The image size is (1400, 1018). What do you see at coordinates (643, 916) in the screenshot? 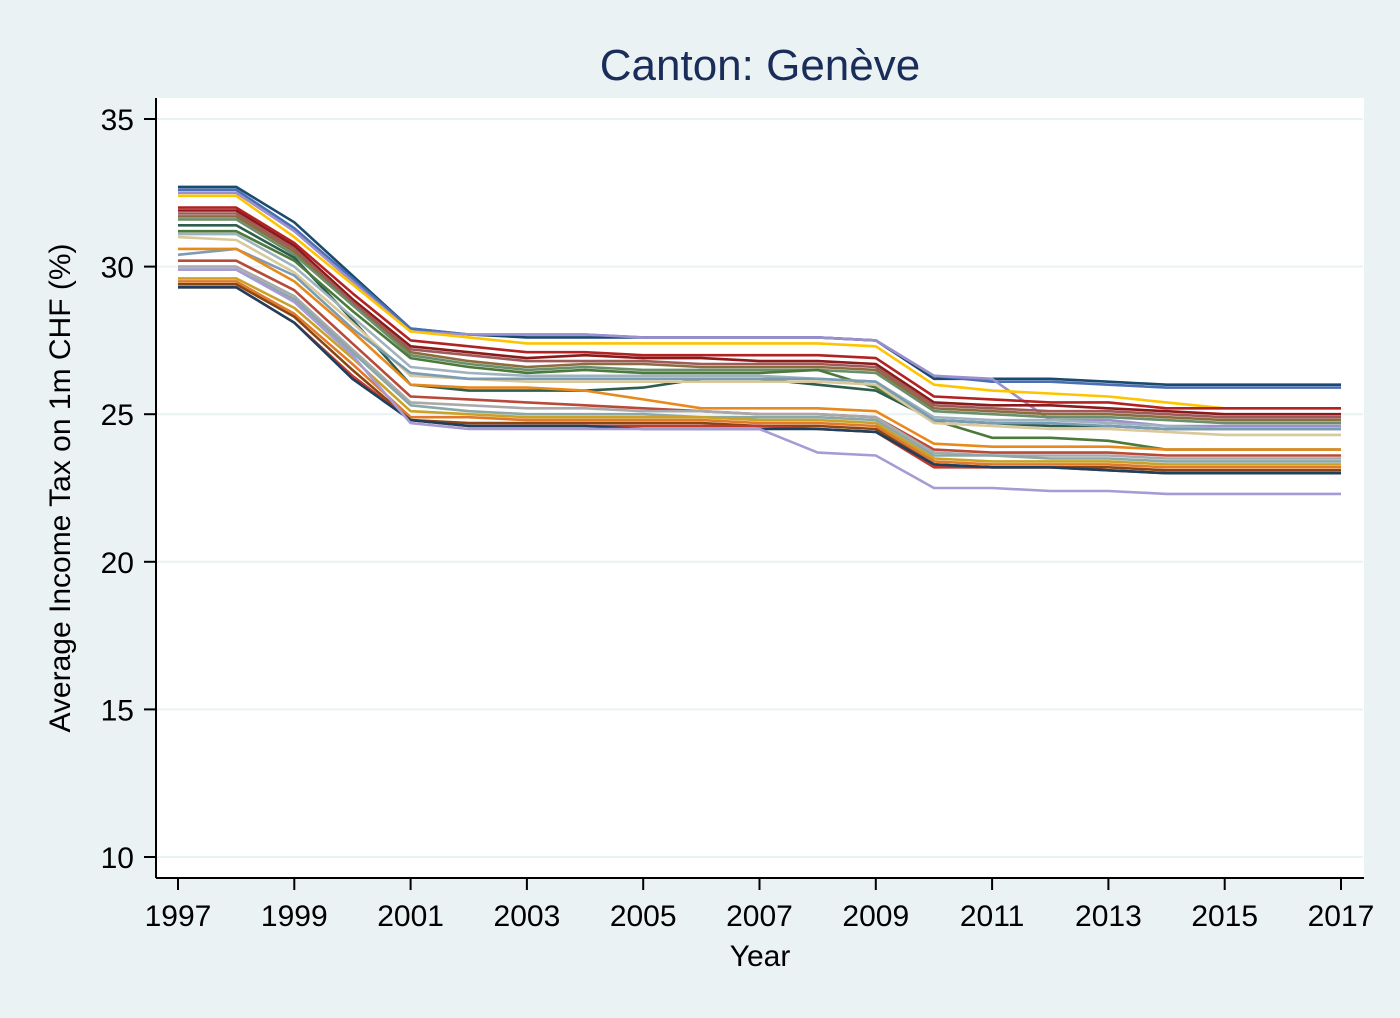
I see `x-tick-label-2005: 2005` at bounding box center [643, 916].